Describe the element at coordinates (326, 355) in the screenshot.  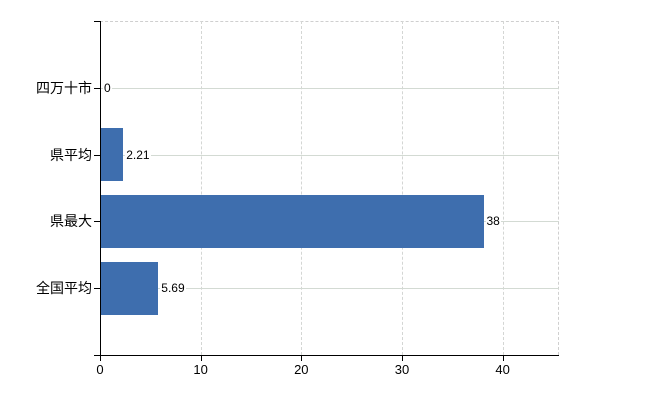
I see `x-axis` at that location.